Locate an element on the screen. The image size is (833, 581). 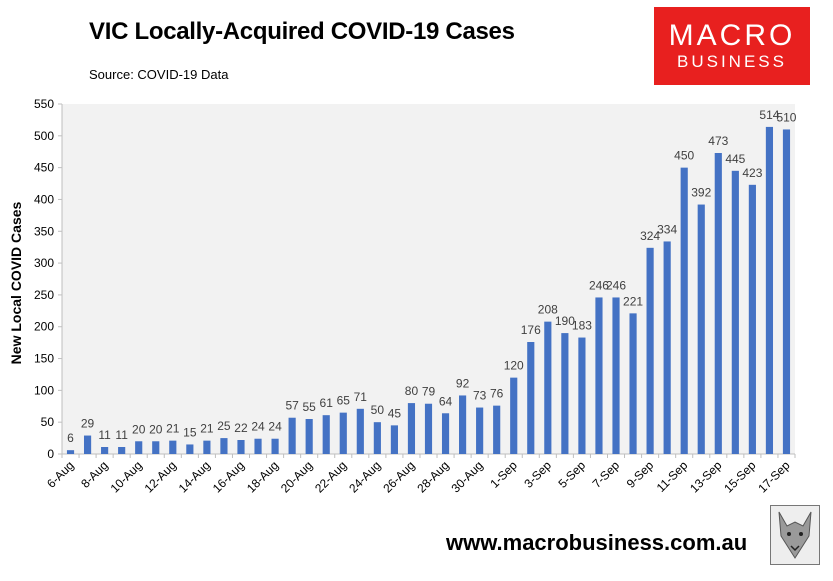
y-tick-label: 150 is located at coordinates (44, 359).